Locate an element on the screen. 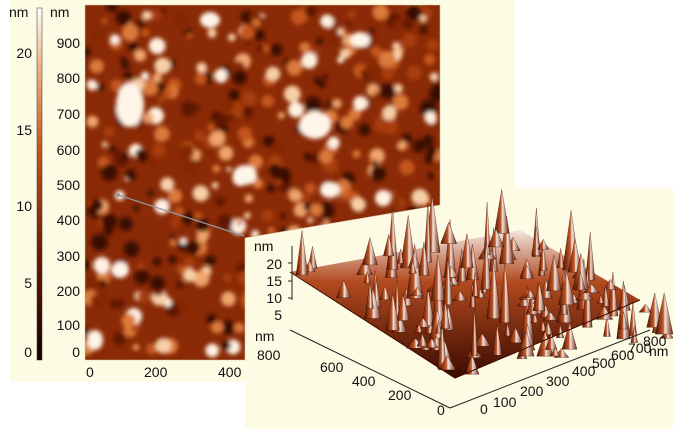 The height and width of the screenshot is (429, 673). afm-3d-y-tick: 0 is located at coordinates (441, 410).